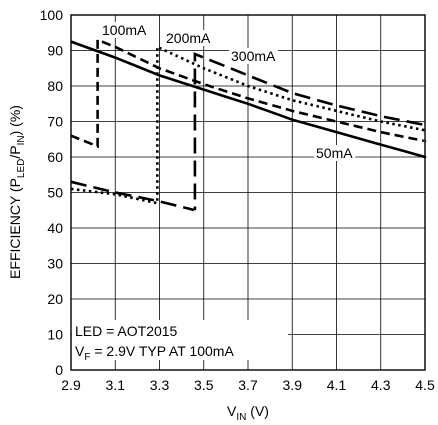  I want to click on y-tick-label: 10, so click(55, 335).